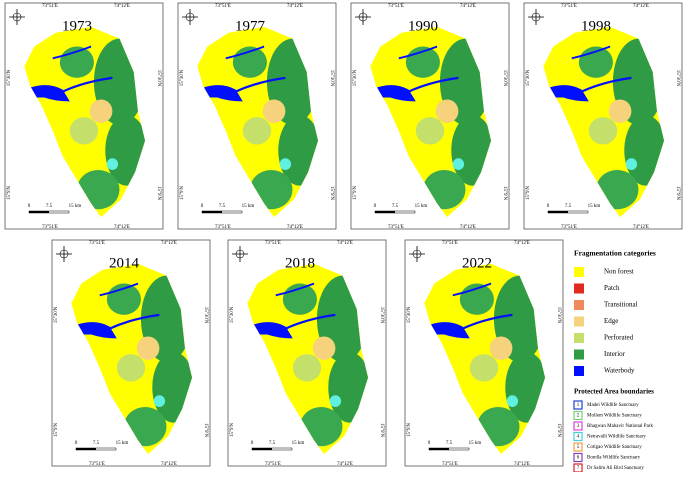 This screenshot has height=477, width=685. What do you see at coordinates (612, 288) in the screenshot?
I see `legend-label: Patch` at bounding box center [612, 288].